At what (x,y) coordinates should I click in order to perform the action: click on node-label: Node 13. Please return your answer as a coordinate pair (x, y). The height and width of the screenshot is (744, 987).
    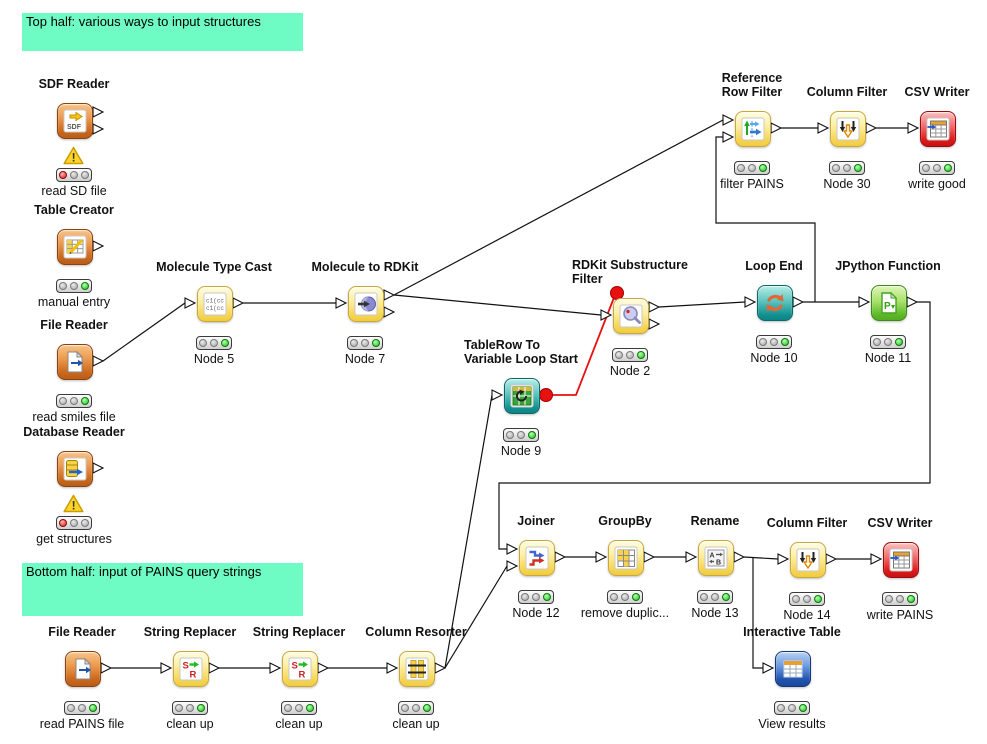
    Looking at the image, I should click on (715, 613).